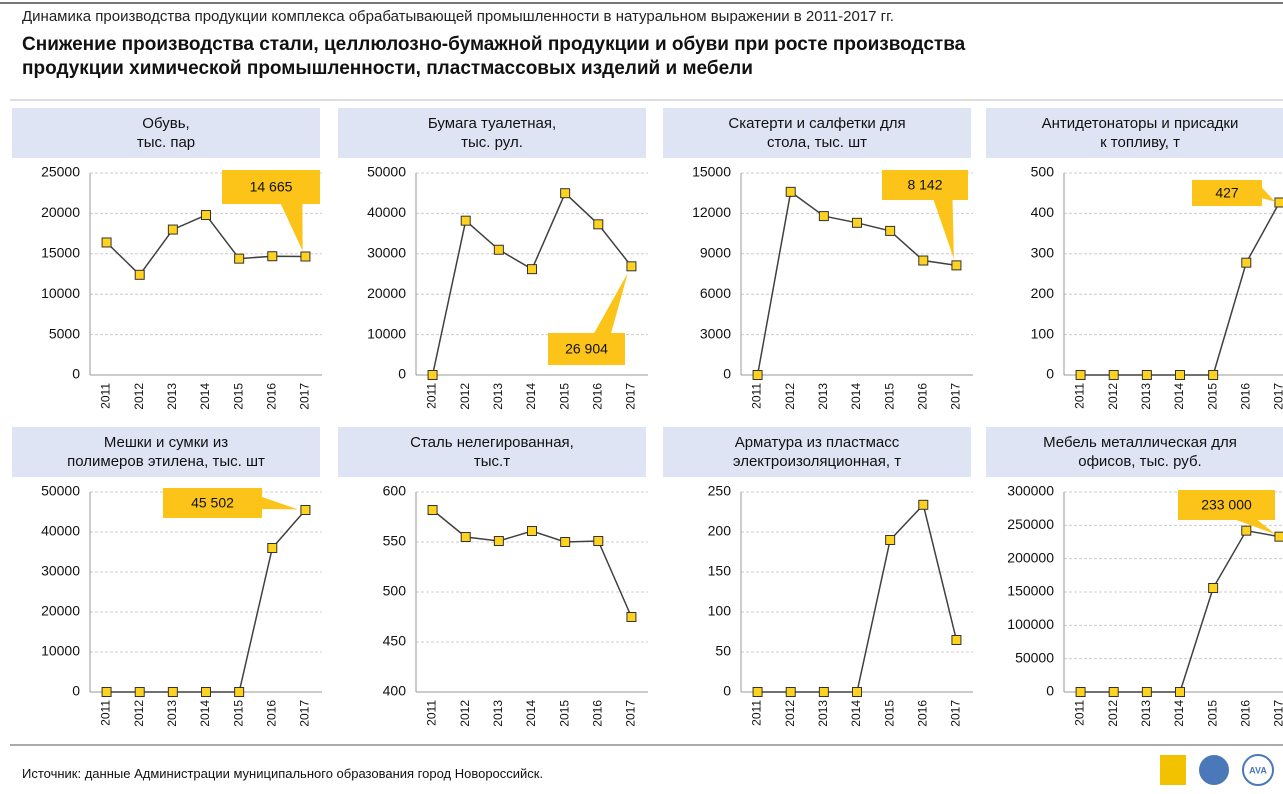 This screenshot has width=1283, height=794. What do you see at coordinates (720, 571) in the screenshot?
I see `y-tick-label: 150` at bounding box center [720, 571].